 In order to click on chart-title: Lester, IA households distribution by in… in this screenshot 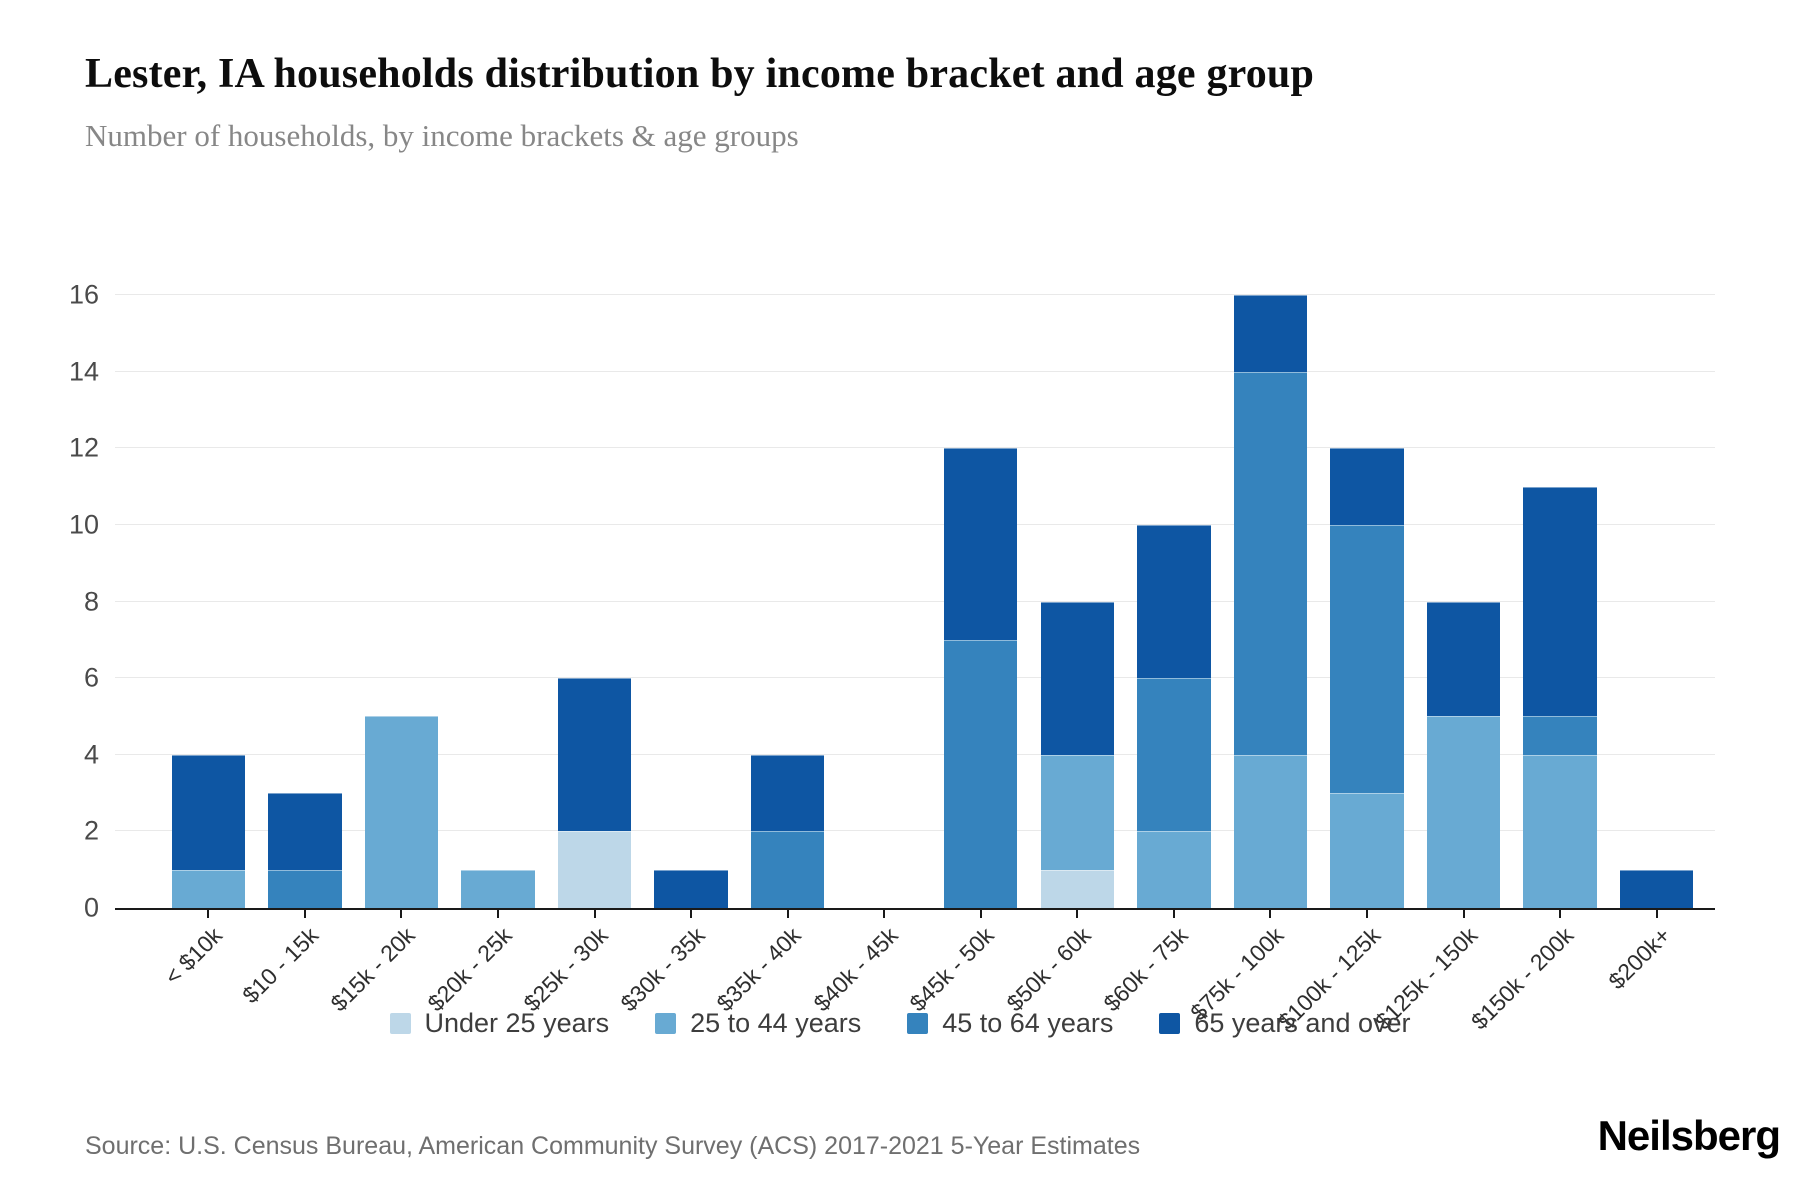, I will do `click(700, 74)`.